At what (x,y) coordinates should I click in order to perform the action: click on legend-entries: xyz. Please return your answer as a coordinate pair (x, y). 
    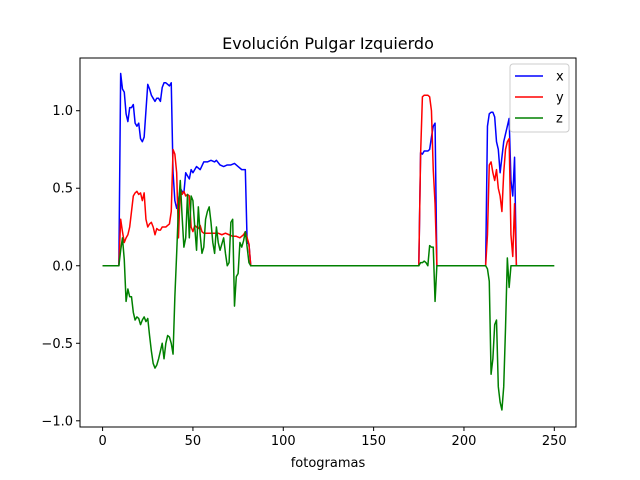
    Looking at the image, I should click on (539, 98).